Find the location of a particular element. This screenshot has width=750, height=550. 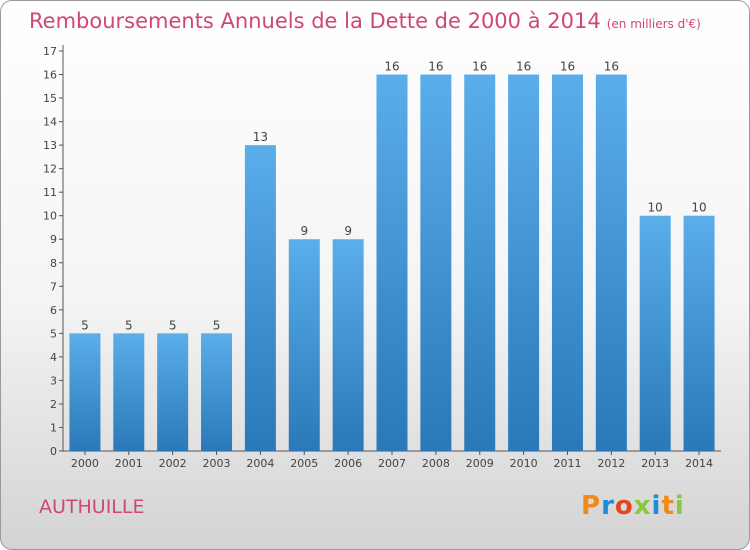

bar-2013 is located at coordinates (655, 333).